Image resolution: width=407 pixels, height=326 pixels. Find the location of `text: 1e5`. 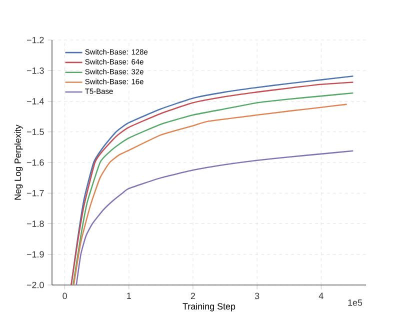

text: 1e5 is located at coordinates (355, 303).